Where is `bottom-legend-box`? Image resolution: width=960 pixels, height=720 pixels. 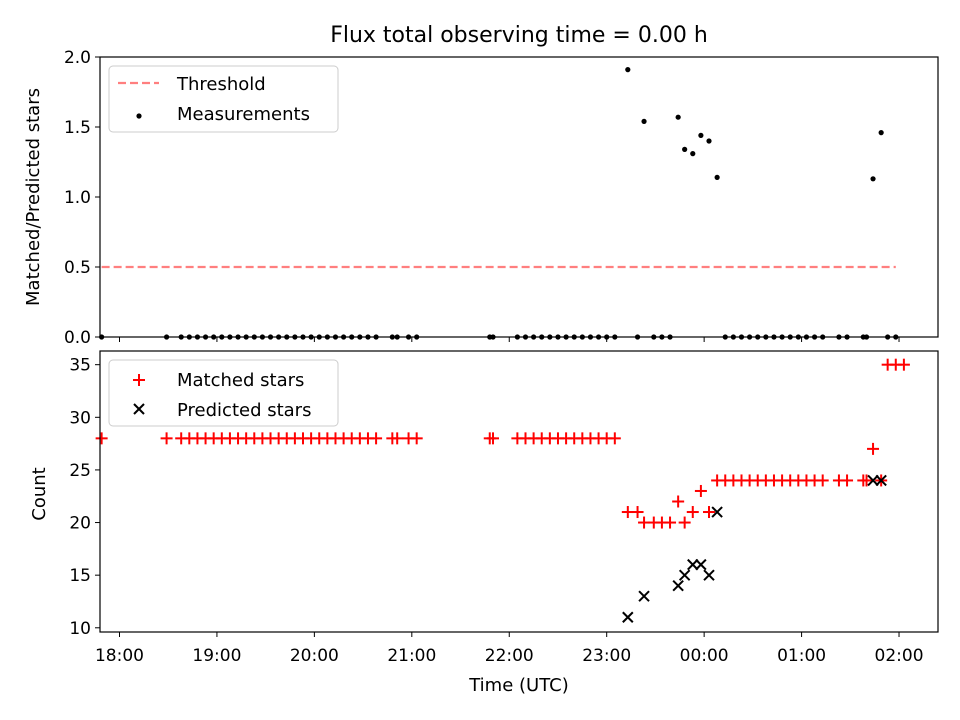
bottom-legend-box is located at coordinates (223, 393).